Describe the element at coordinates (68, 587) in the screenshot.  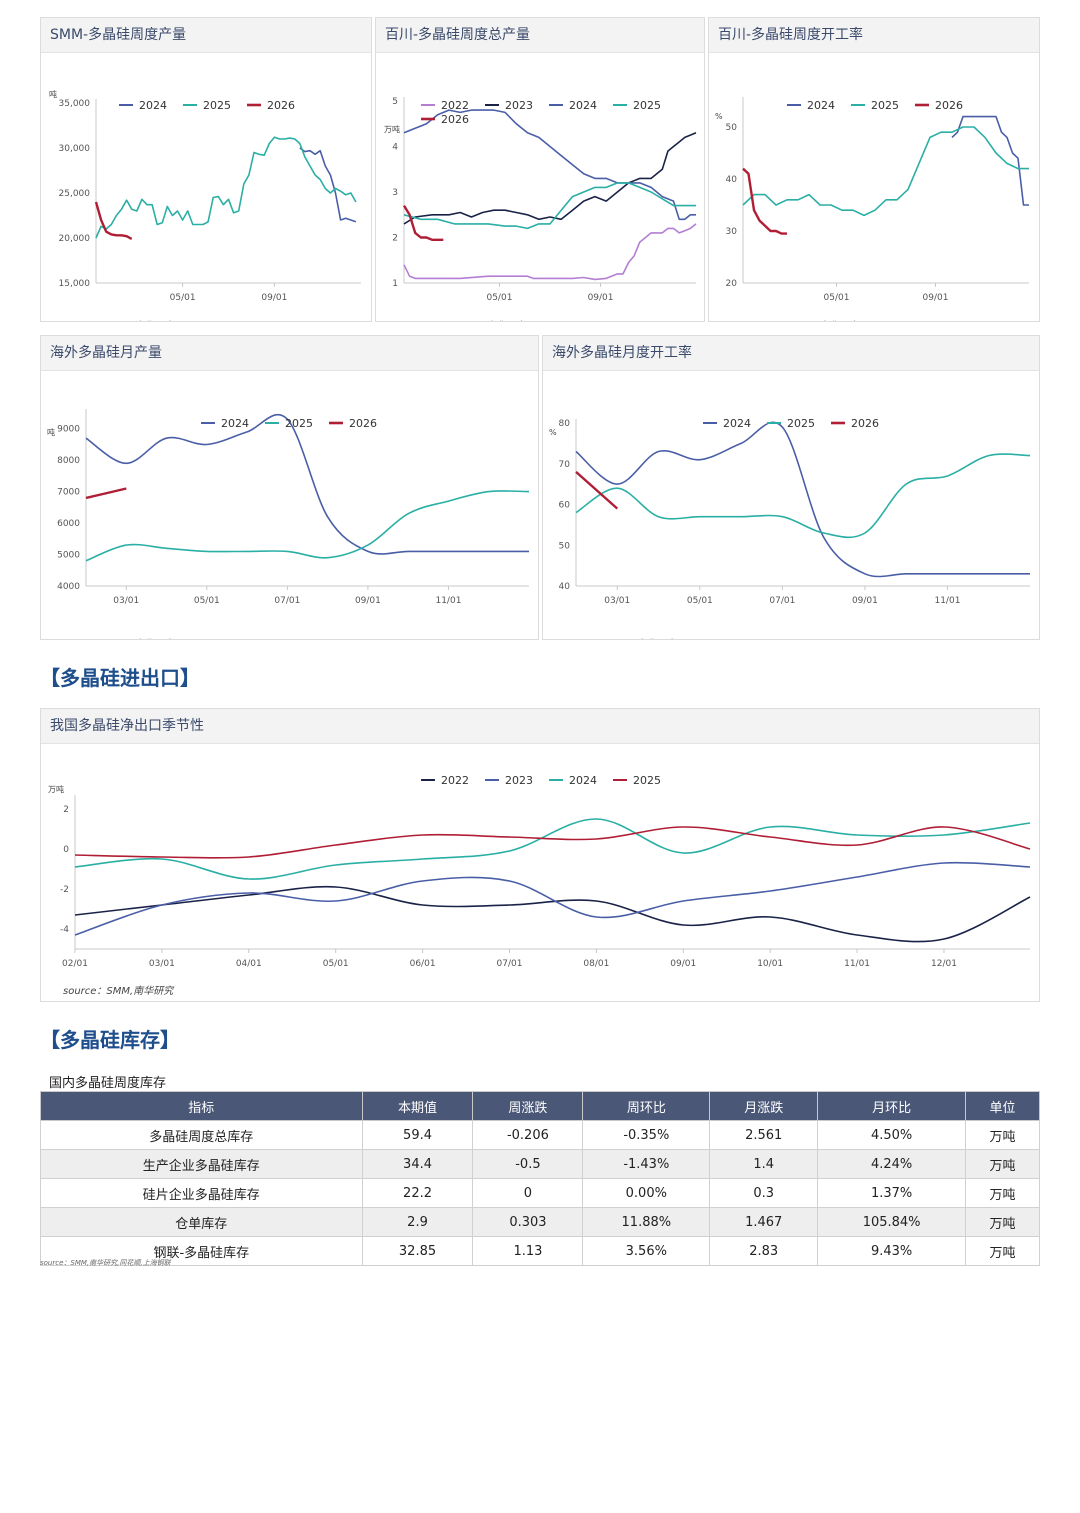
I see `y-tick-label: 4000` at that location.